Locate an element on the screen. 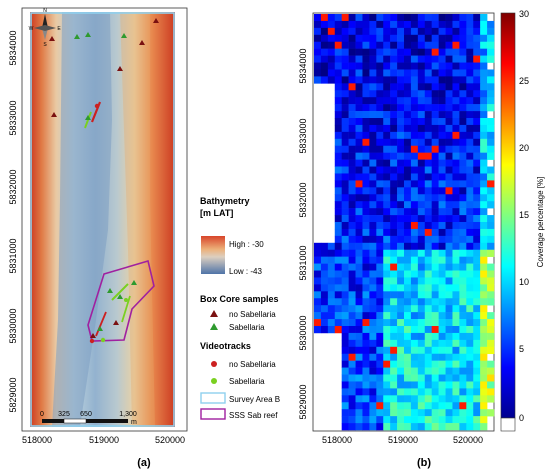 Image resolution: width=550 pixels, height=473 pixels. sss-sab-reef-polygon is located at coordinates (121, 300).